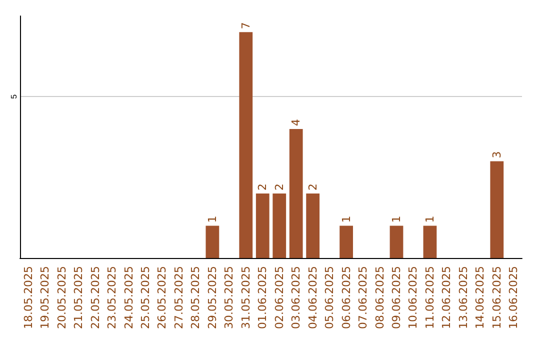 The height and width of the screenshot is (340, 540). I want to click on x-tick-label: 14.06.2025, so click(480, 298).